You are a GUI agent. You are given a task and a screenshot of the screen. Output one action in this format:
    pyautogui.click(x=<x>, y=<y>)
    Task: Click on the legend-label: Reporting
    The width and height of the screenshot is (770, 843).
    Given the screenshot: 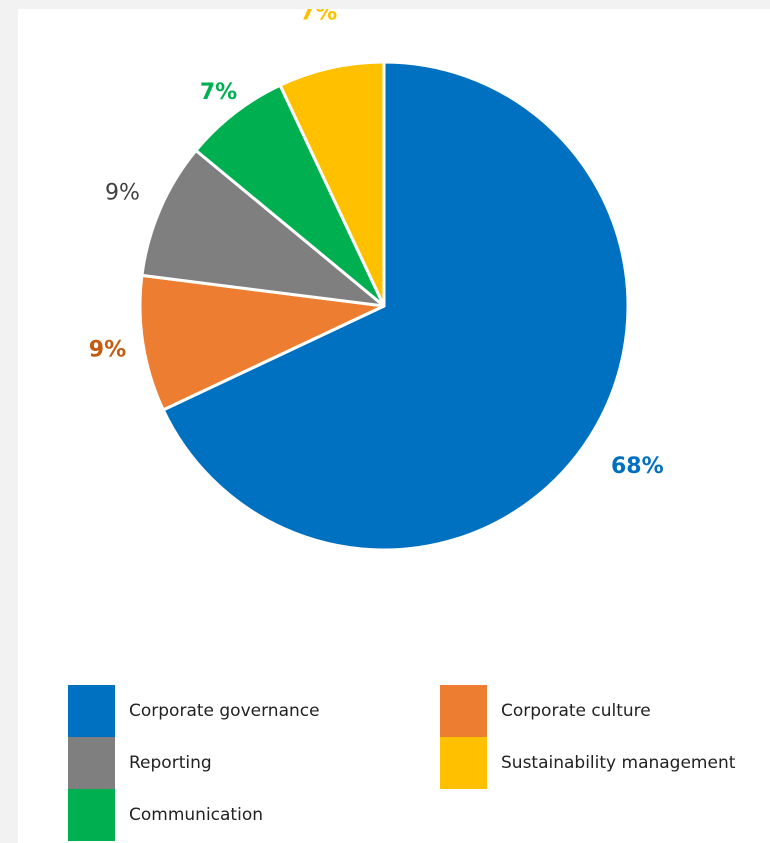 What is the action you would take?
    pyautogui.click(x=170, y=763)
    